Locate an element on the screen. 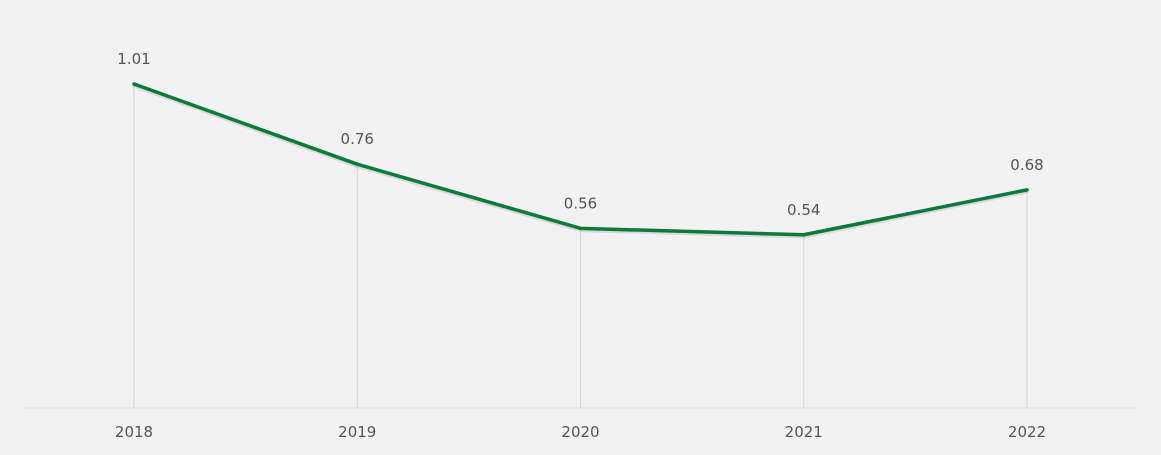 This screenshot has width=1161, height=455. x-tick-label-2019: 2019 is located at coordinates (357, 432).